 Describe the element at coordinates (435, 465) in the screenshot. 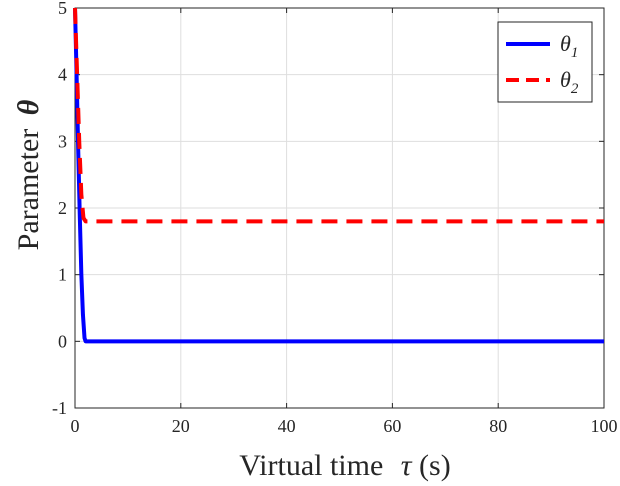

I see `x-axis-unit: (s)` at that location.